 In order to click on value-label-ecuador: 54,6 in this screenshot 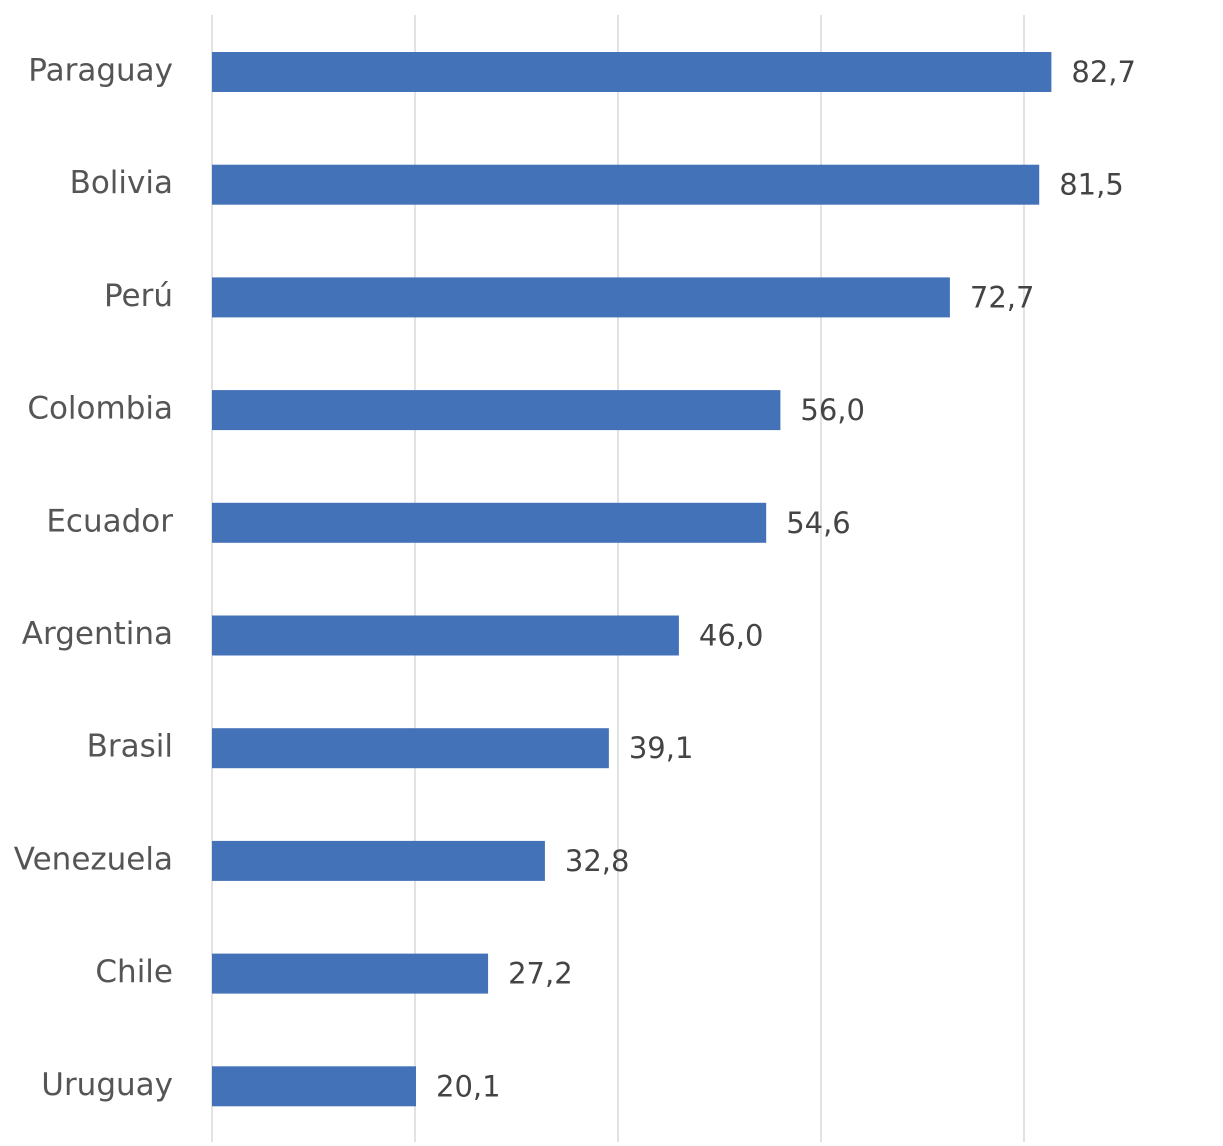, I will do `click(818, 523)`.